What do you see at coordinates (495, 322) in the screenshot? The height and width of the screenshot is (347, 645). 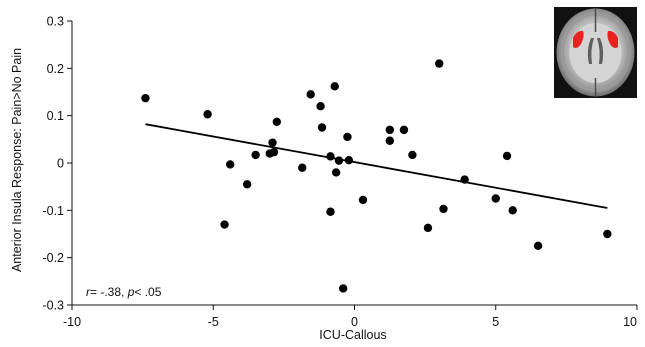 I see `x-tick-label: 5` at bounding box center [495, 322].